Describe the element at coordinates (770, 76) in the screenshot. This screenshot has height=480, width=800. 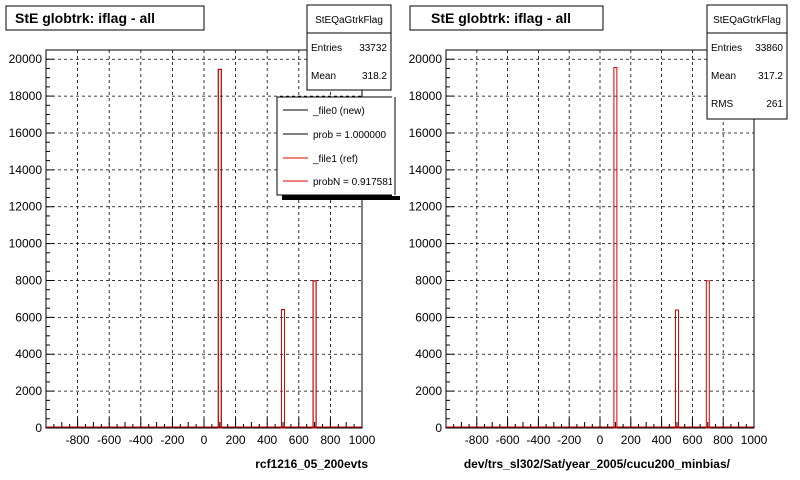
I see `stats-value: 317.2` at that location.